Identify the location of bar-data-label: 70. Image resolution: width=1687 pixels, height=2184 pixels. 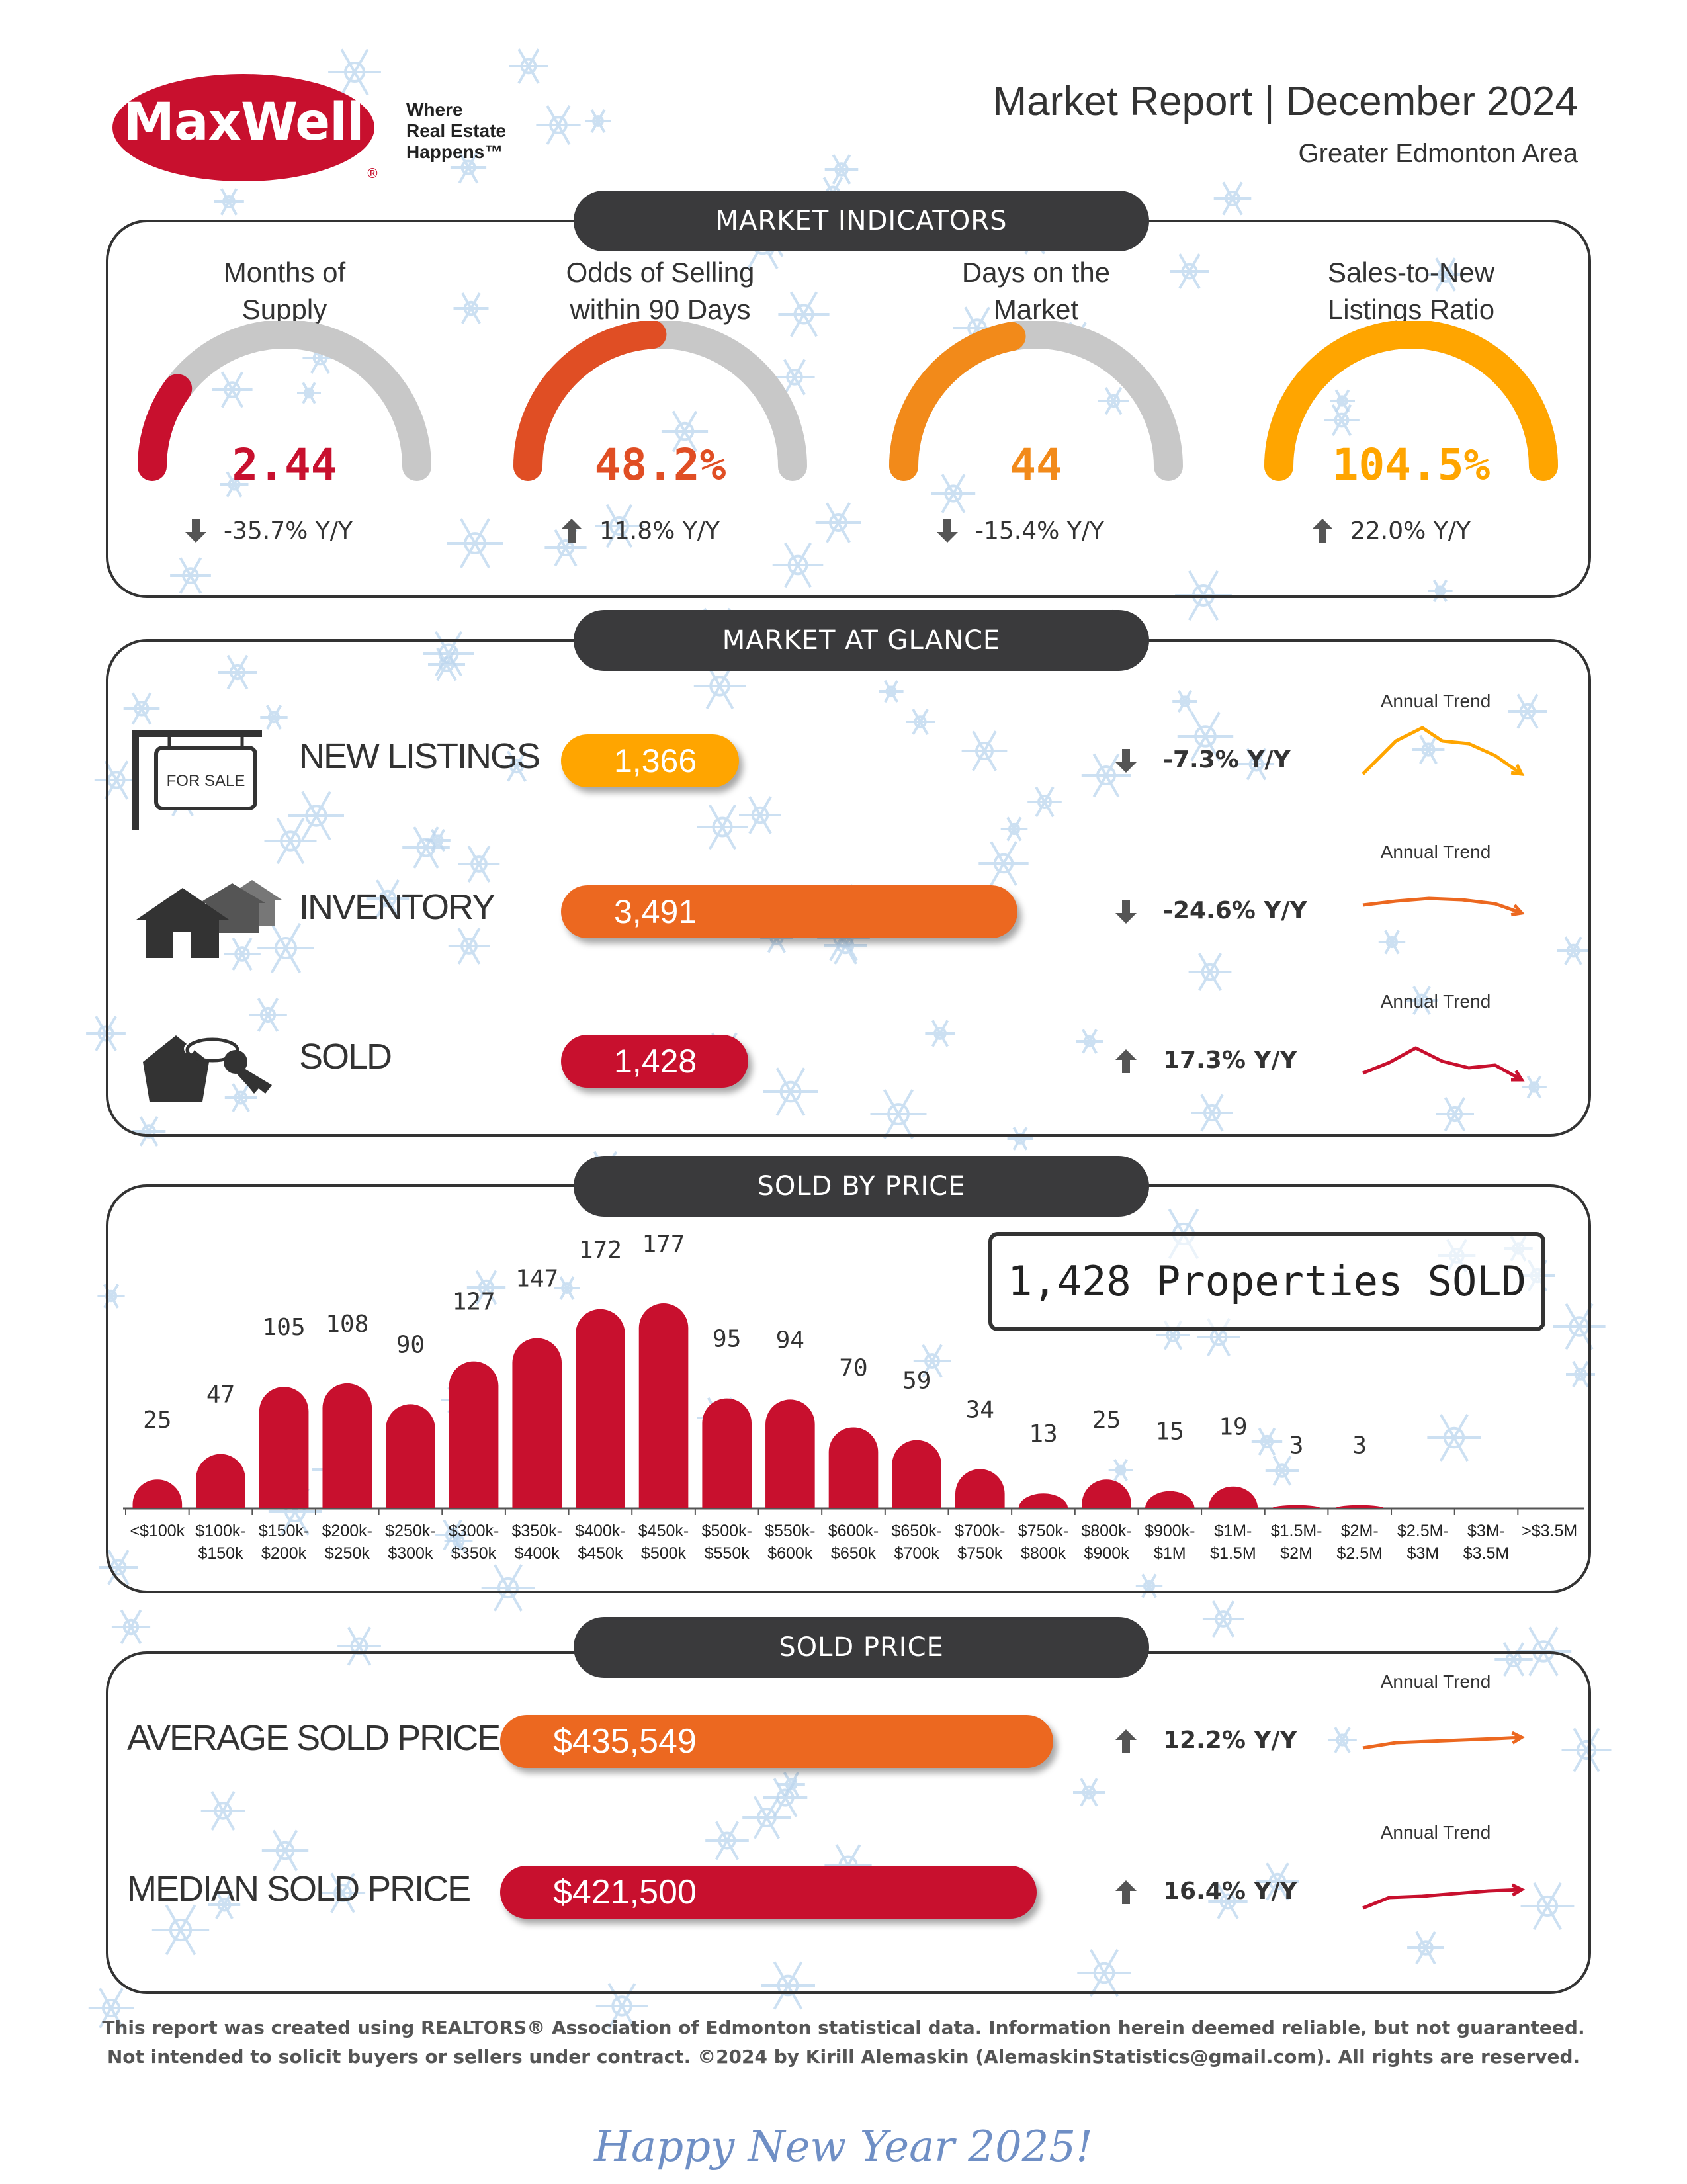
(853, 1368).